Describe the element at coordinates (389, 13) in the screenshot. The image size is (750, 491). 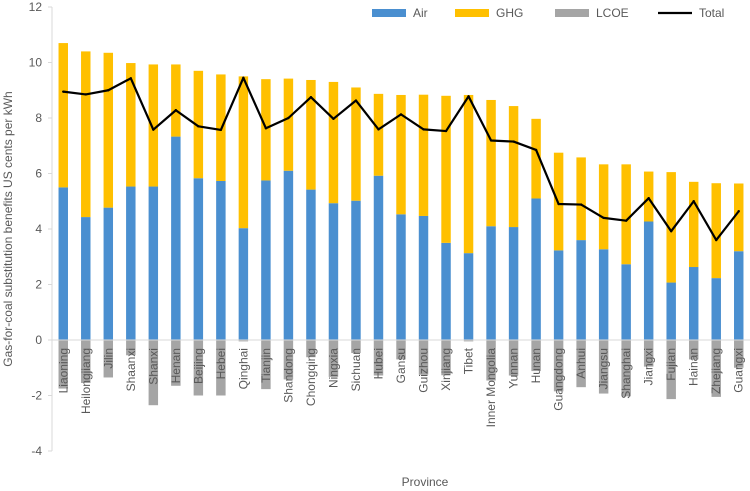
I see `legend-swatch` at that location.